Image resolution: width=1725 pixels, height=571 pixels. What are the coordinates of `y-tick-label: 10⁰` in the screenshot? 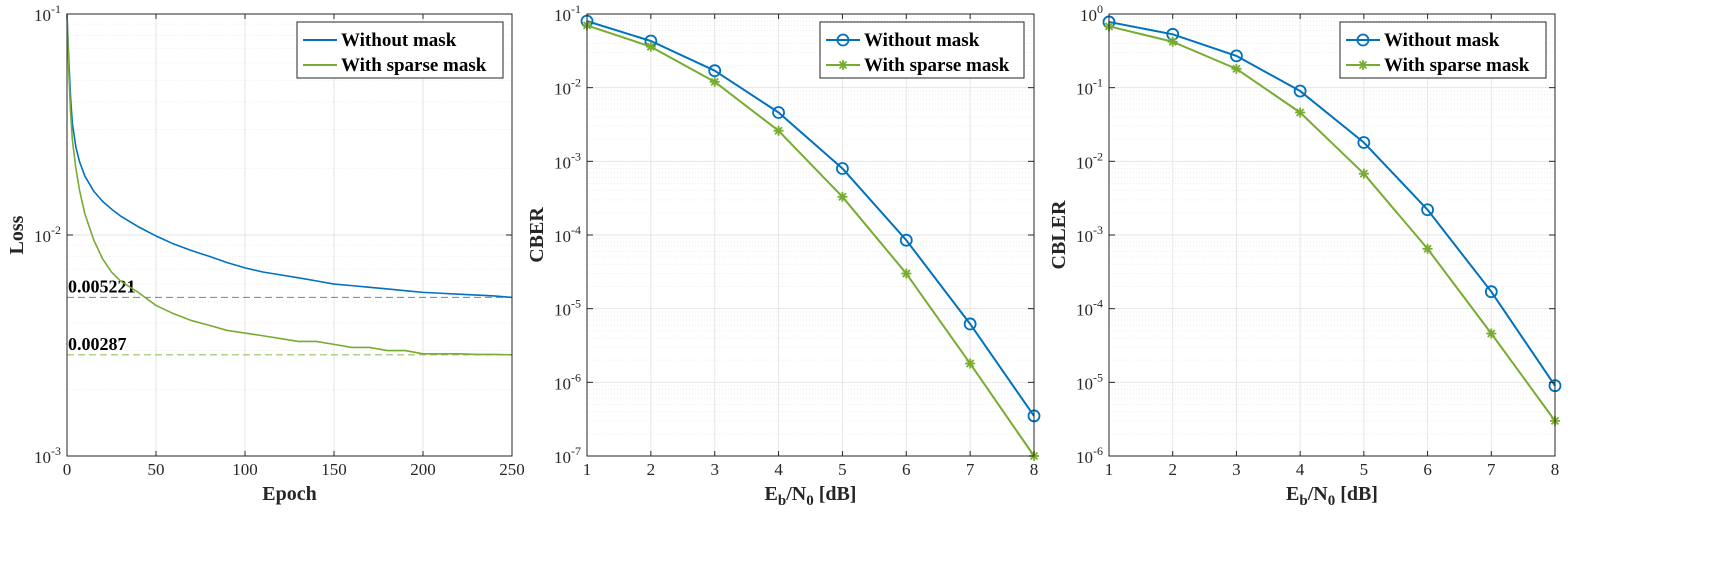 It's located at (1091, 13).